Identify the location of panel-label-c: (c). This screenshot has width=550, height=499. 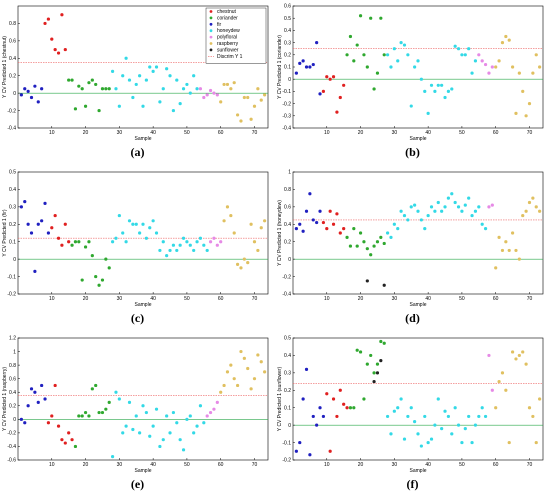
(137, 318).